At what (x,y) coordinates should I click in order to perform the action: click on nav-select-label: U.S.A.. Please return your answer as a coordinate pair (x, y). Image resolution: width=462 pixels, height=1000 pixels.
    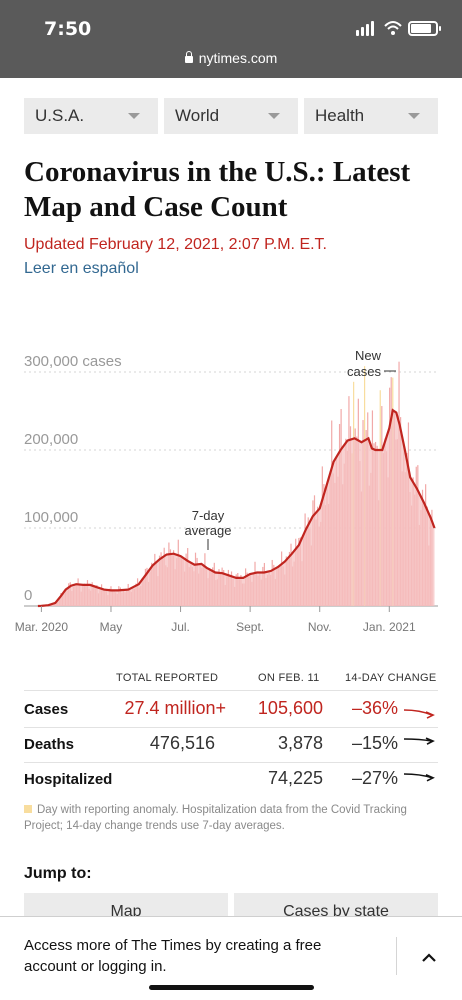
    Looking at the image, I should click on (60, 115).